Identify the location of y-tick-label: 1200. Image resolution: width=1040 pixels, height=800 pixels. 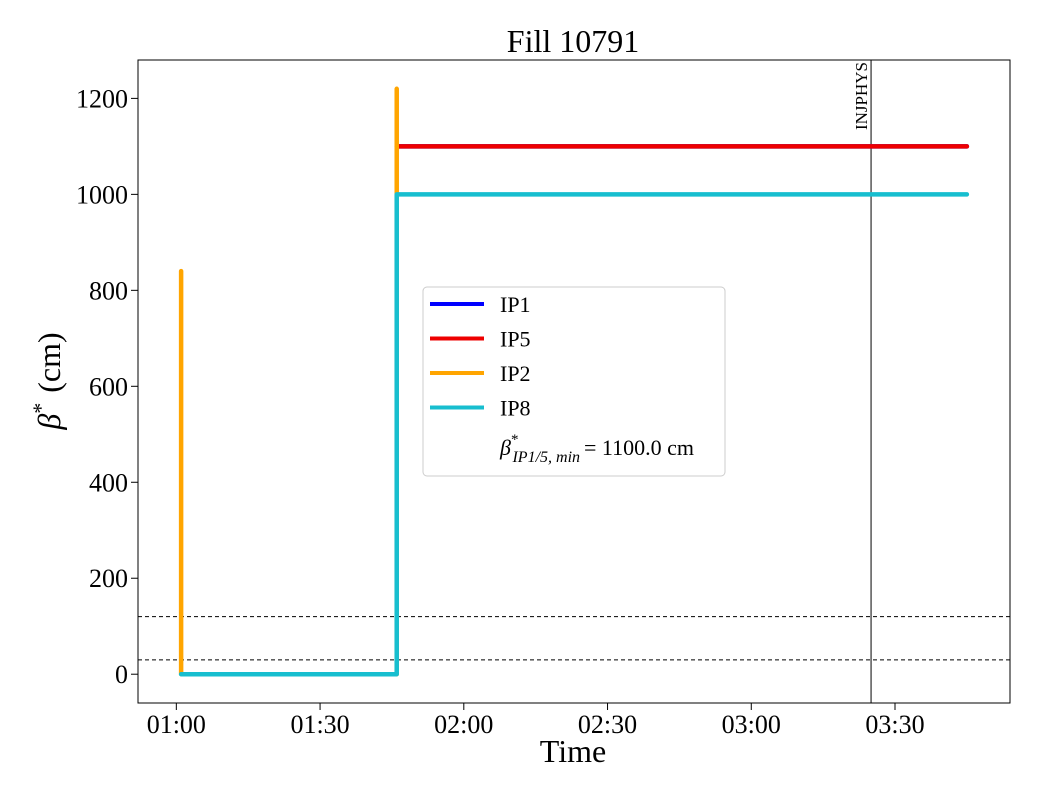
(102, 98).